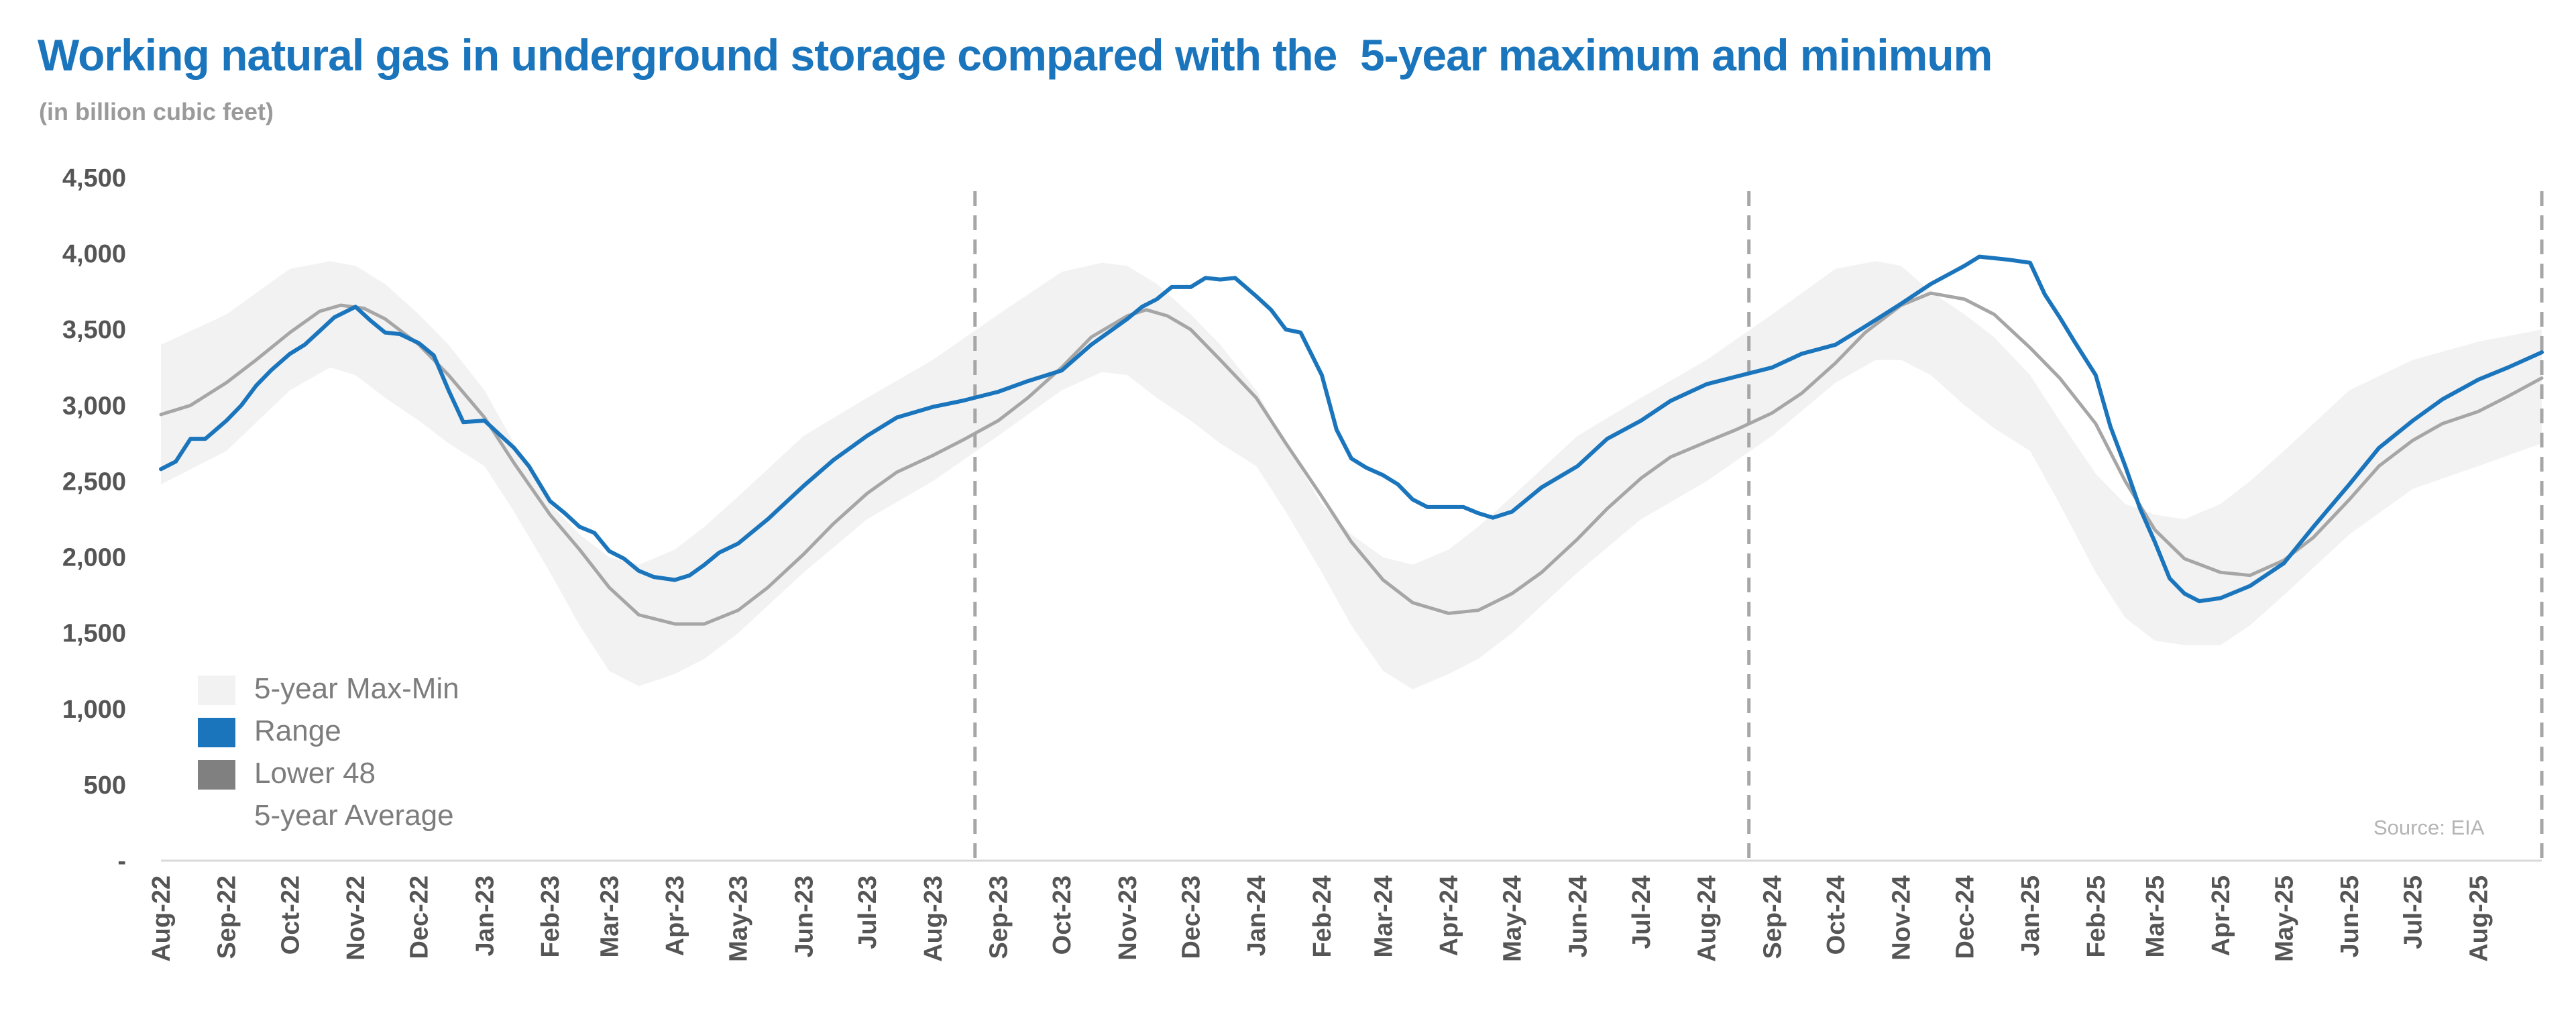  I want to click on x-tick-label: Feb-25, so click(2096, 916).